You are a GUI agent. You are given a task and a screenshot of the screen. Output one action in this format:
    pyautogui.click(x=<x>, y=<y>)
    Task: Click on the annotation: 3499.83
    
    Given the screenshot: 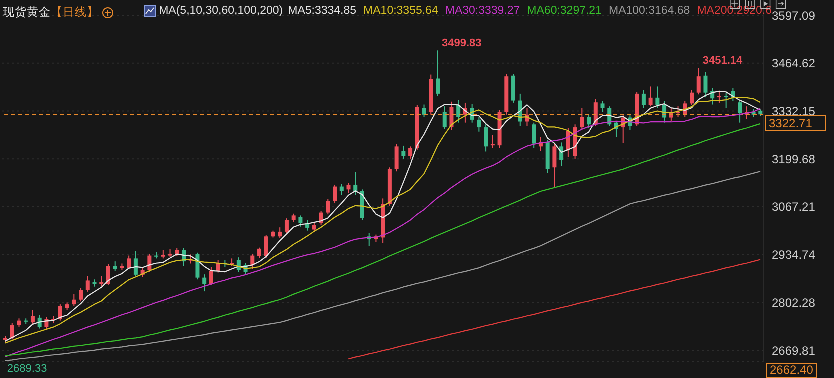 What is the action you would take?
    pyautogui.click(x=462, y=44)
    